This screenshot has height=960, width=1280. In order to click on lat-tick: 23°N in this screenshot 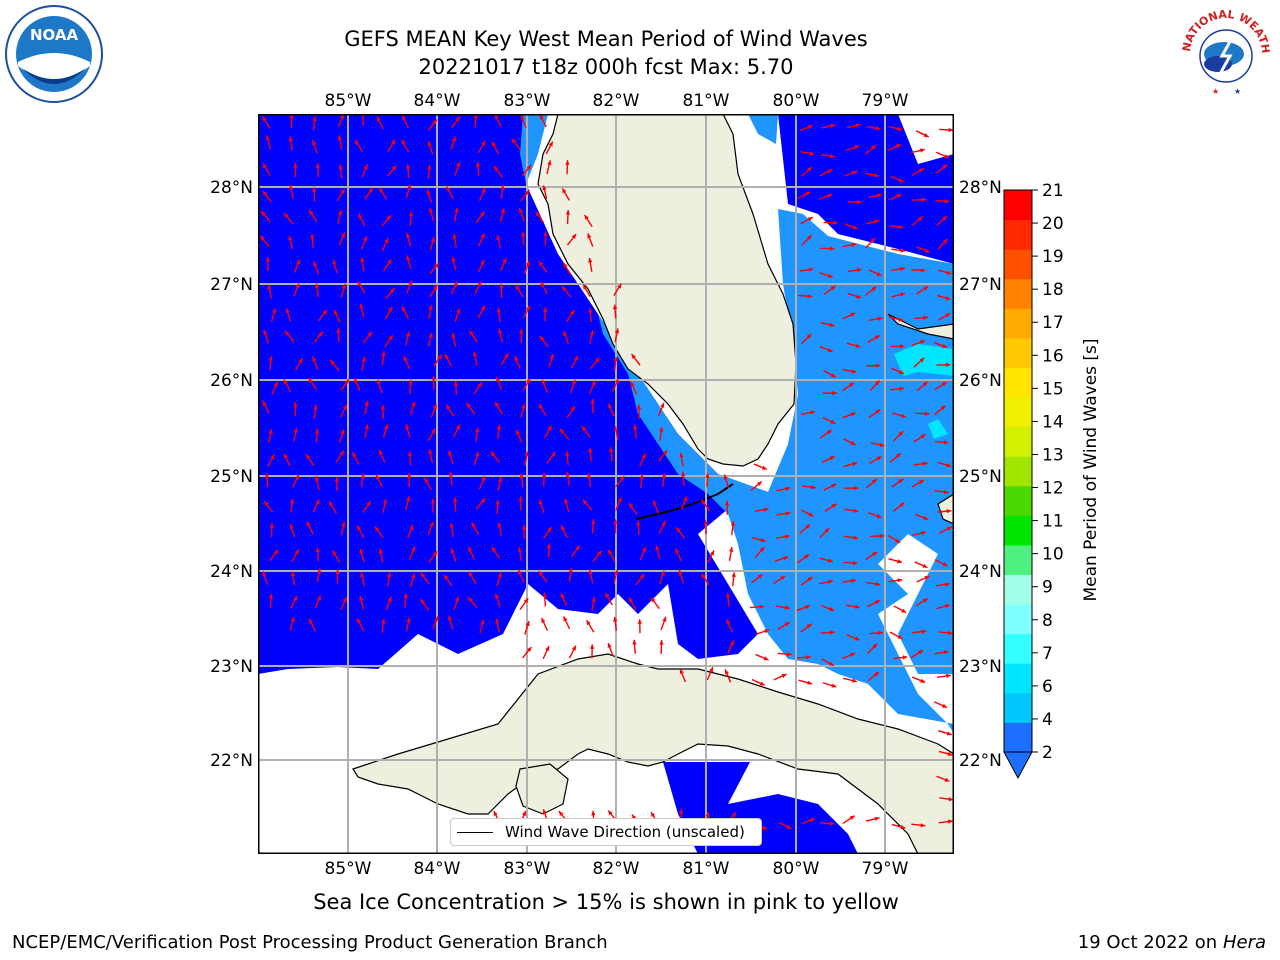, I will do `click(231, 667)`.